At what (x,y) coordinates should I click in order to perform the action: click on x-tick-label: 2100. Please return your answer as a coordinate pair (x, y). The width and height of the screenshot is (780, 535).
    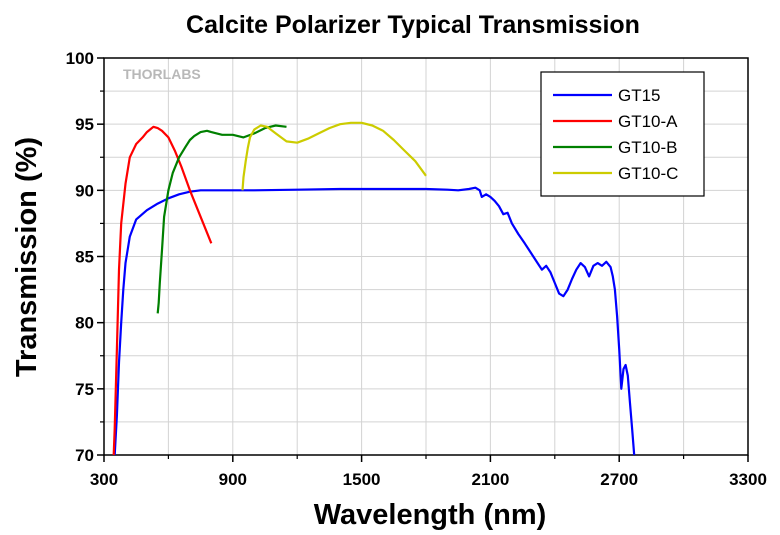
    Looking at the image, I should click on (490, 479).